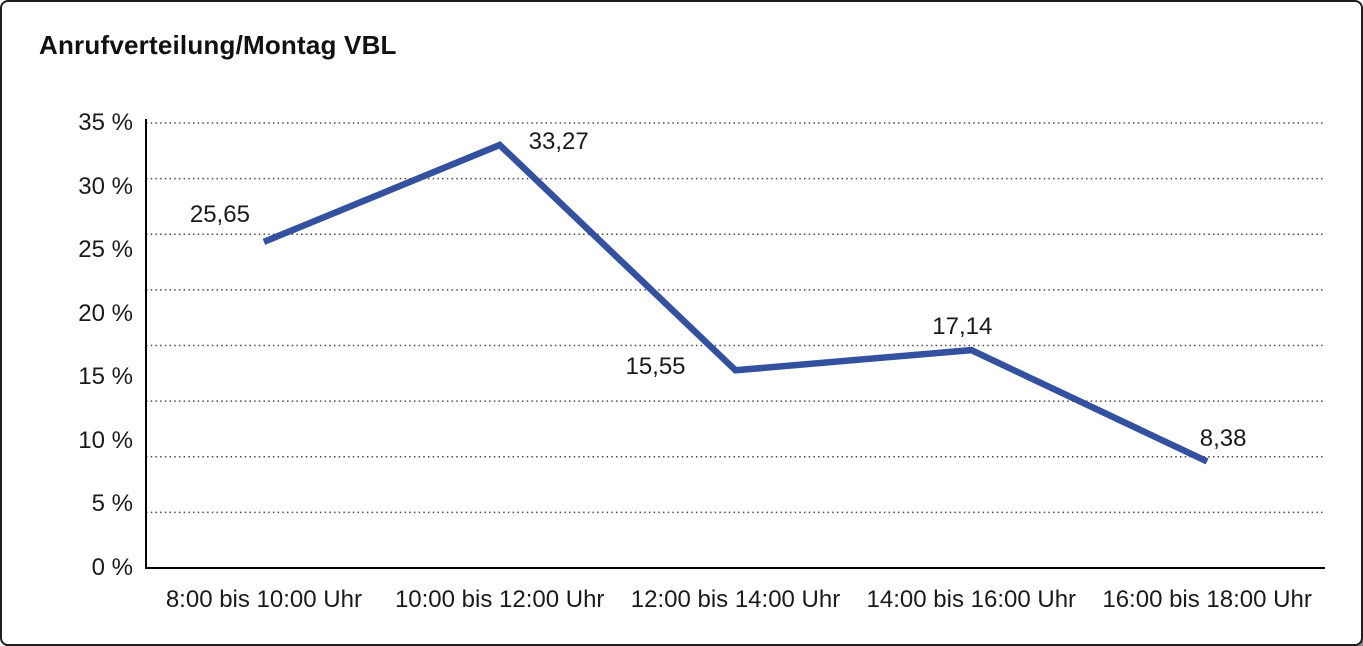 The image size is (1363, 646). I want to click on x-tick-label: 16:00 bis 18:00 Uhr, so click(1207, 599).